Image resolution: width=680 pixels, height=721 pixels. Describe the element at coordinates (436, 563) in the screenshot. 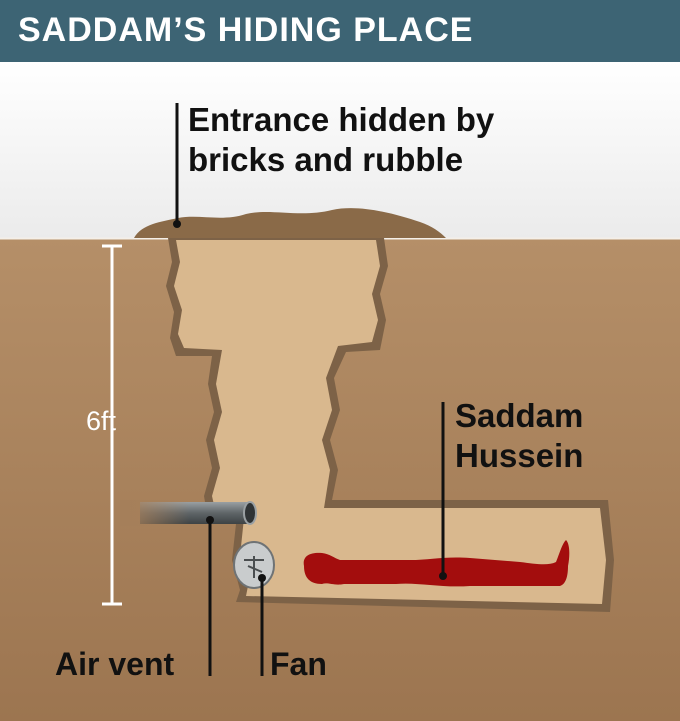

I see `person-figure-icon` at that location.